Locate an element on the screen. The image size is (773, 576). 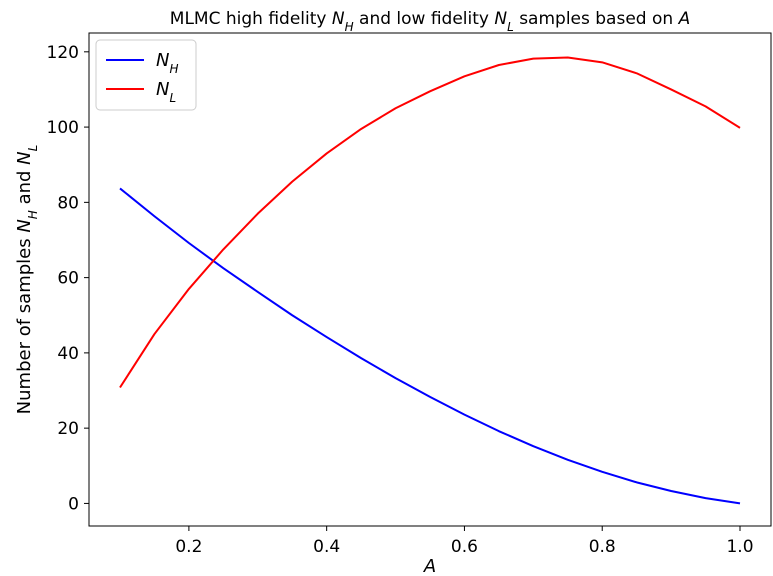
y-tick-label: 80 is located at coordinates (68, 203).